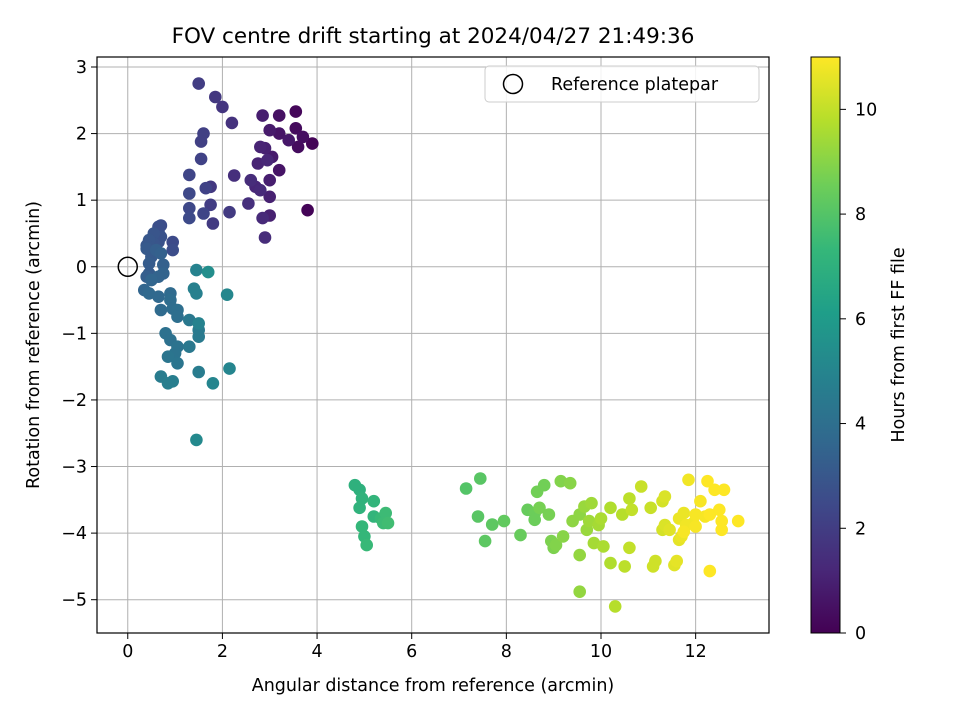 The height and width of the screenshot is (720, 960). I want to click on y-tick-label: 0, so click(81, 268).